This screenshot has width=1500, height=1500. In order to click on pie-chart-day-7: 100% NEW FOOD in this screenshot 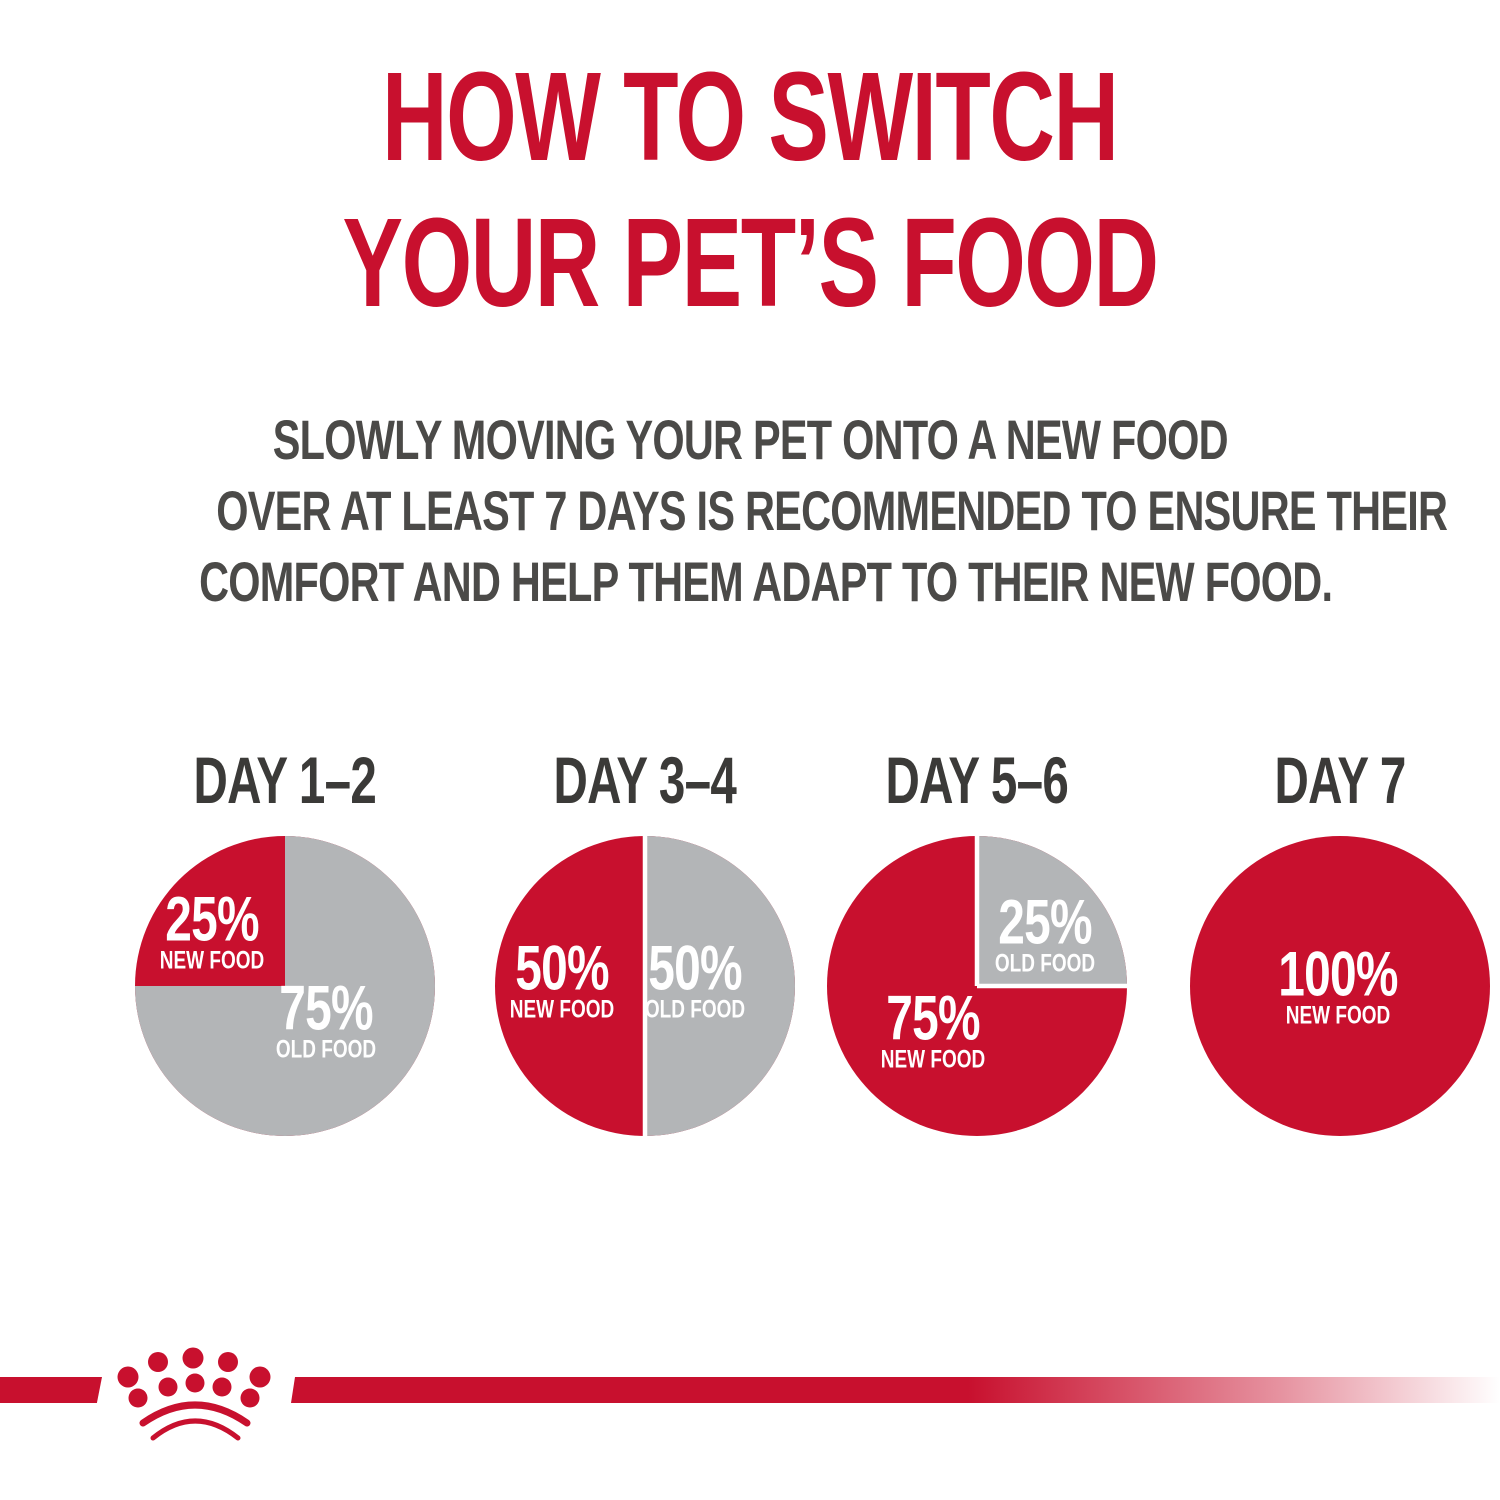, I will do `click(1340, 986)`.